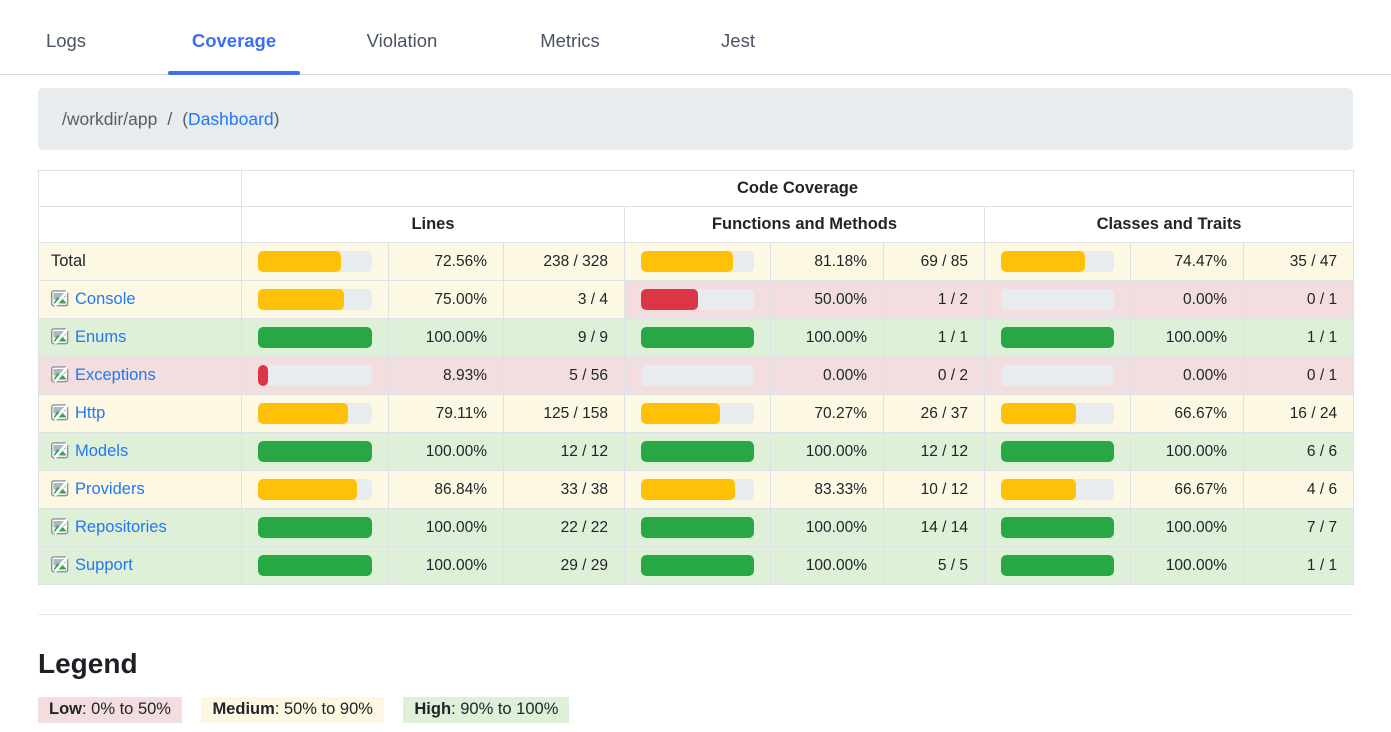 This screenshot has width=1391, height=732. What do you see at coordinates (564, 451) in the screenshot?
I see `fraction-value: 12 / 12` at bounding box center [564, 451].